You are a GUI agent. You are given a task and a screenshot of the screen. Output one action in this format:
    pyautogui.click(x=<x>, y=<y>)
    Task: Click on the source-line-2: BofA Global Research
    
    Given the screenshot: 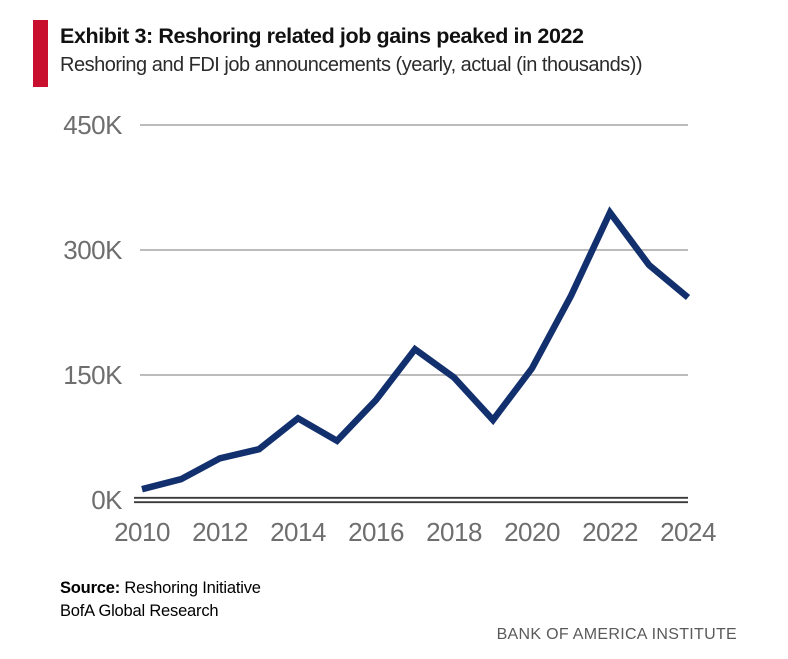 What is the action you would take?
    pyautogui.click(x=139, y=611)
    